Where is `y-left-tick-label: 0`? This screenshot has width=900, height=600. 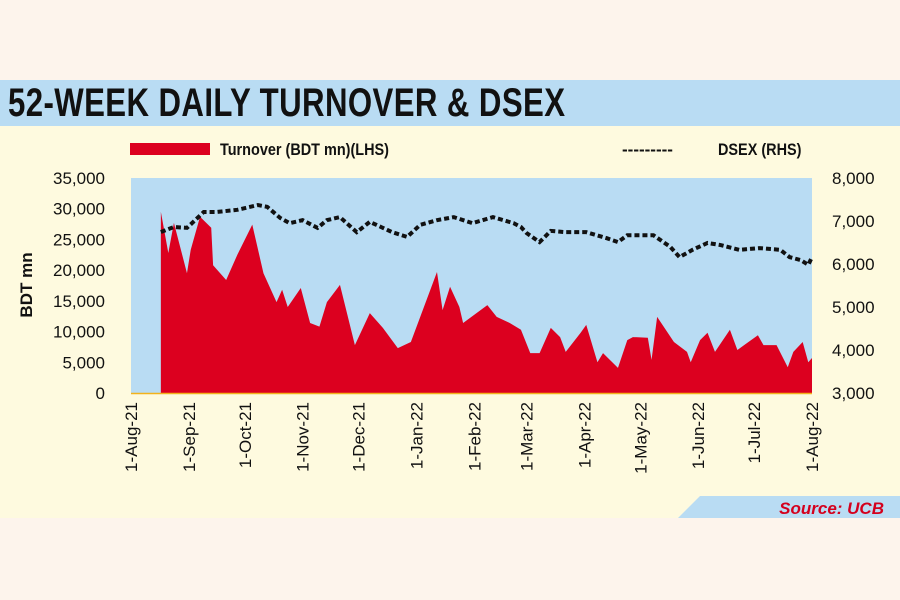
y-left-tick-label: 0 is located at coordinates (100, 393).